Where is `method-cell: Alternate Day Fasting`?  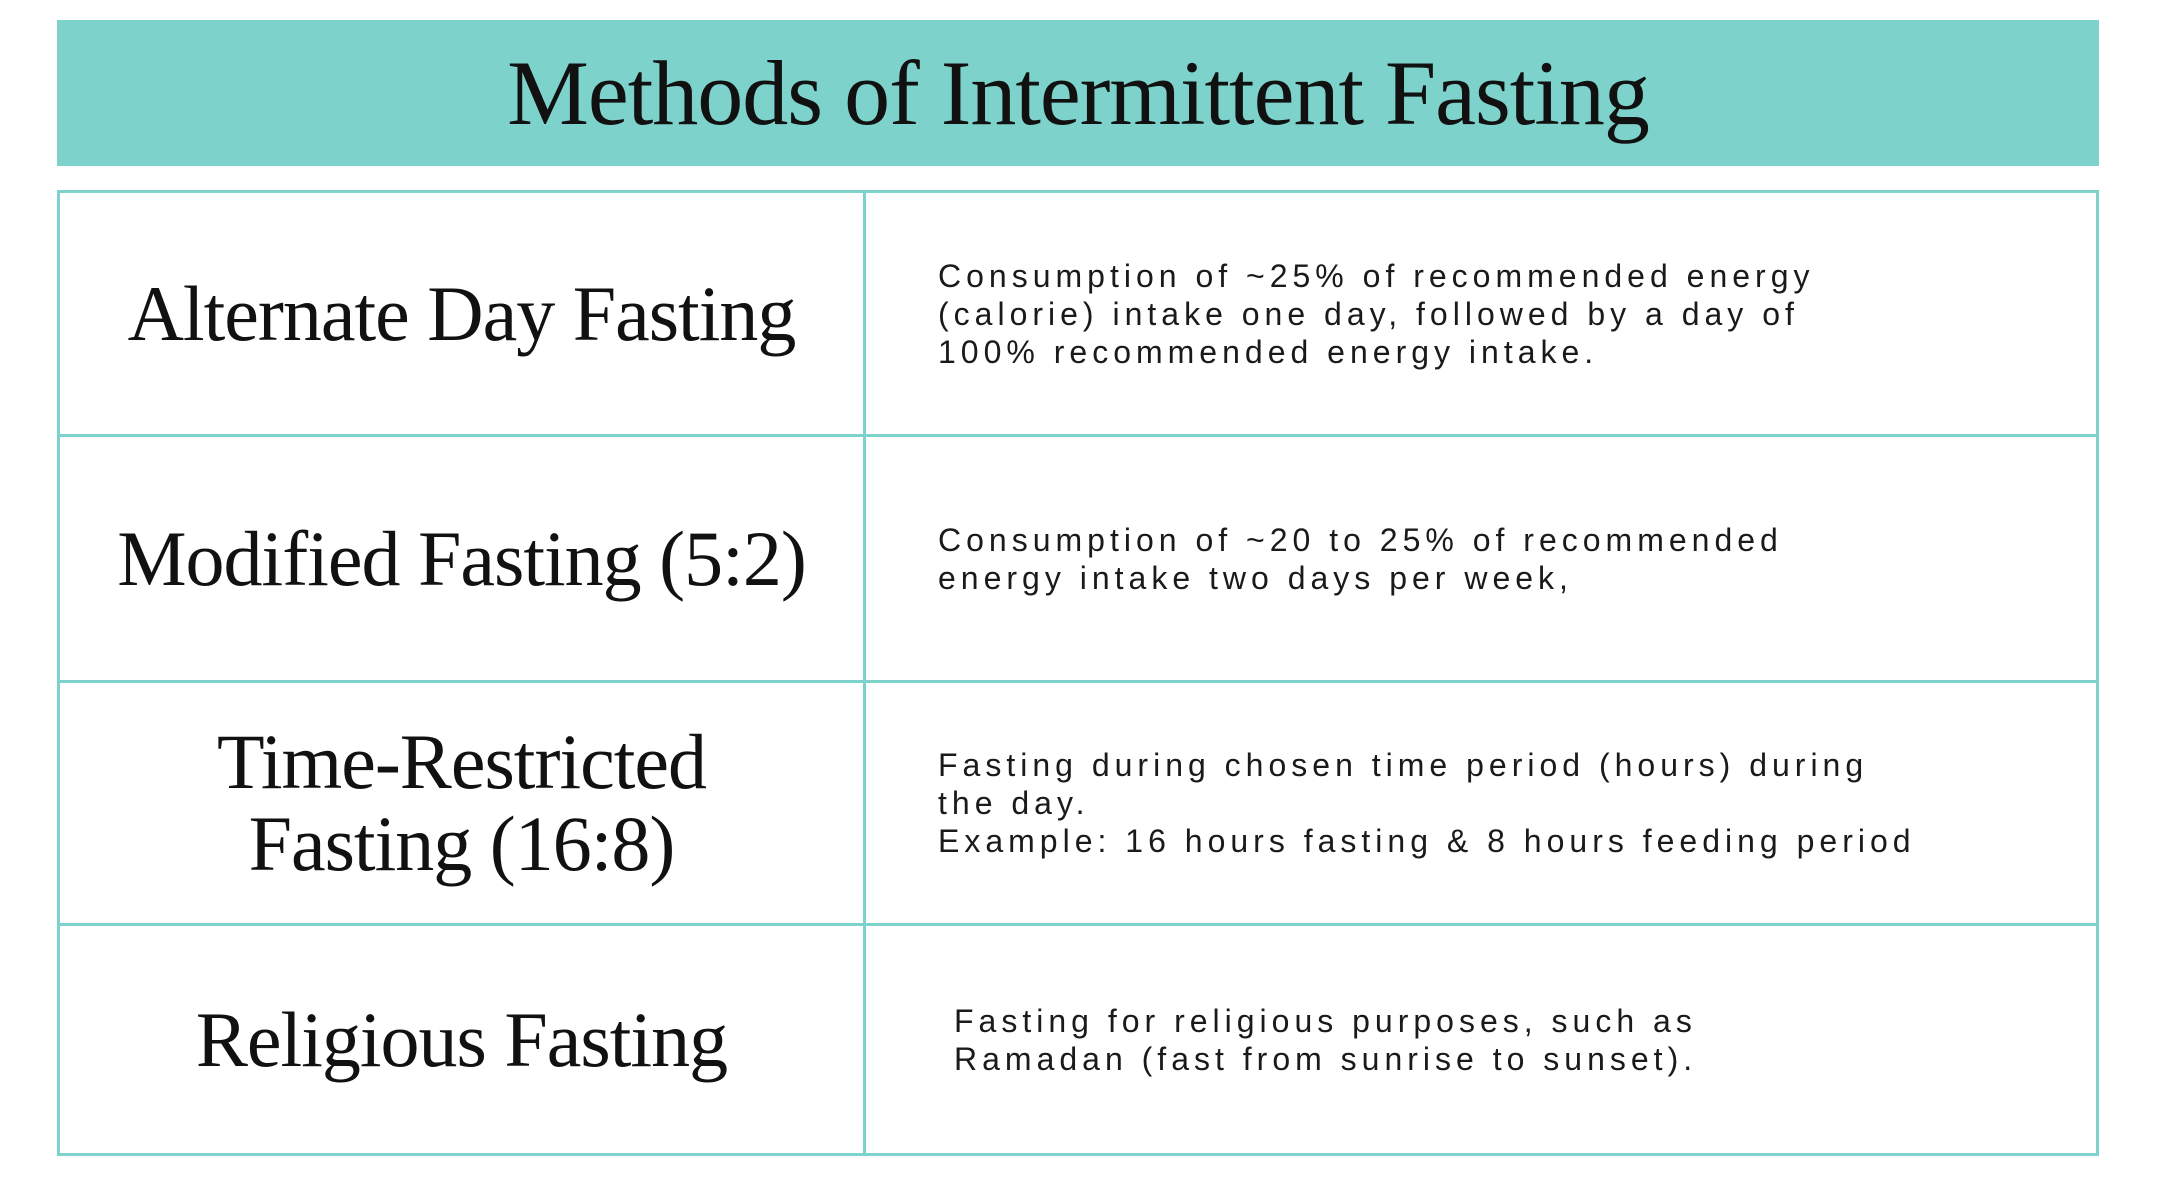 method-cell: Alternate Day Fasting is located at coordinates (463, 315).